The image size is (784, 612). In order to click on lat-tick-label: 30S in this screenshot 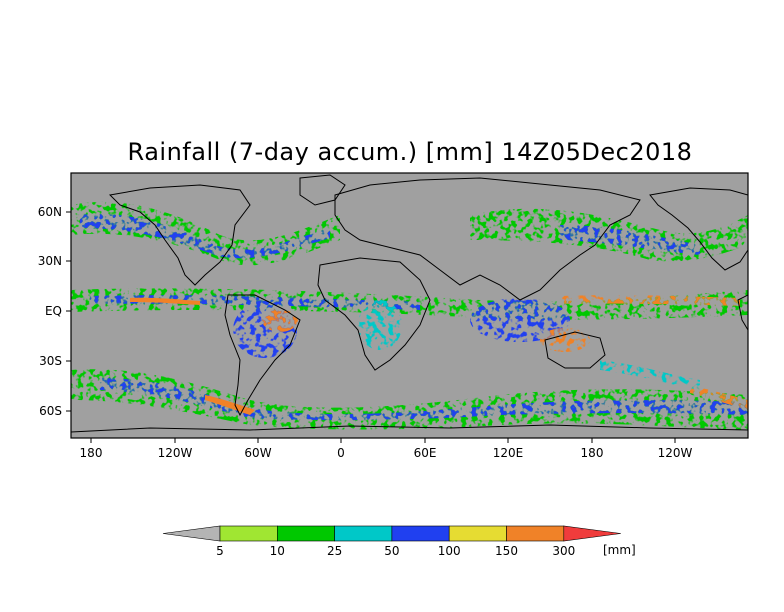, I will do `click(50, 361)`.